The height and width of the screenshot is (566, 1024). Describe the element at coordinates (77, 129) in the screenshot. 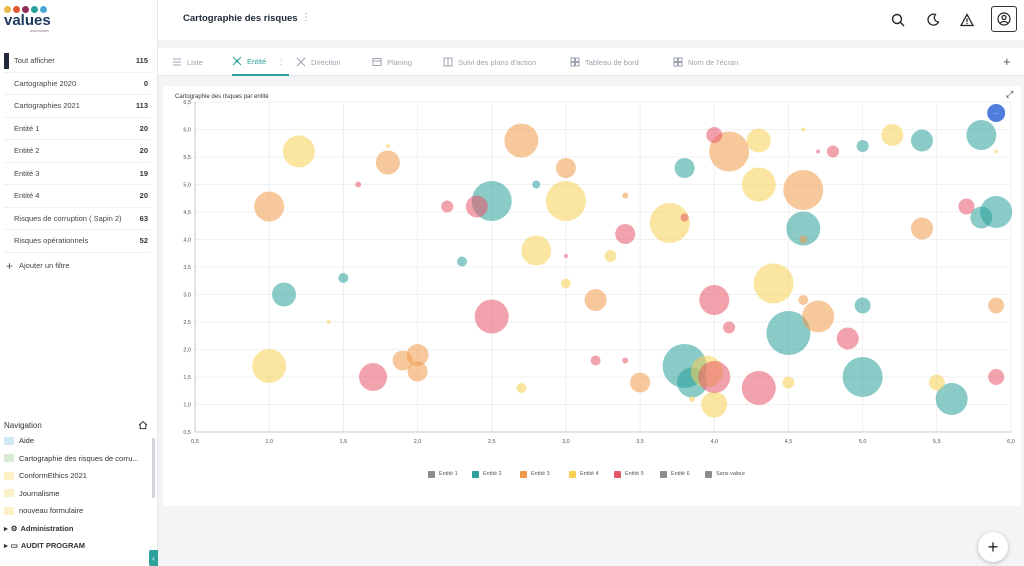

I see `filter-item: Entité 1 20` at that location.